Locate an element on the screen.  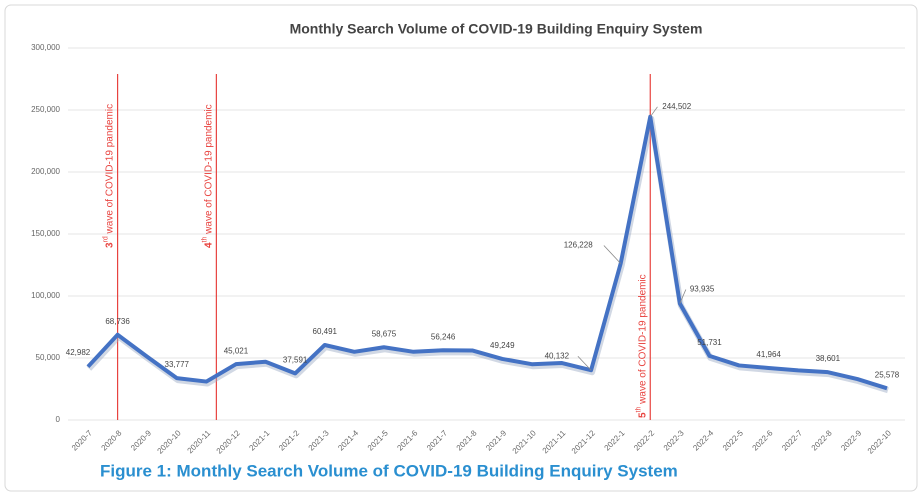
wave-label: 3rd wave of COVID-19 pandemic is located at coordinates (108, 176).